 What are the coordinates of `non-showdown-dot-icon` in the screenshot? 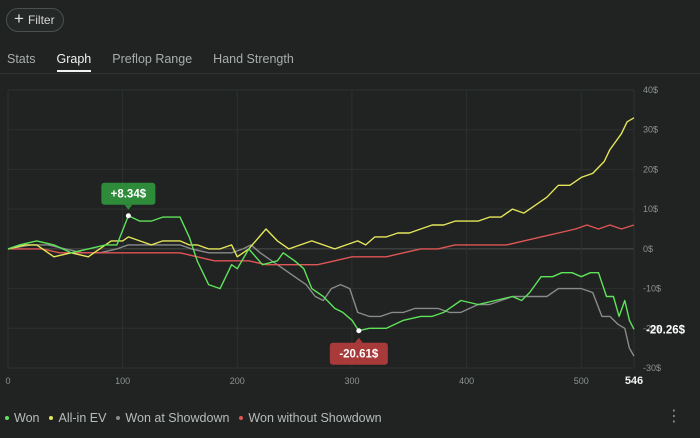 It's located at (241, 418).